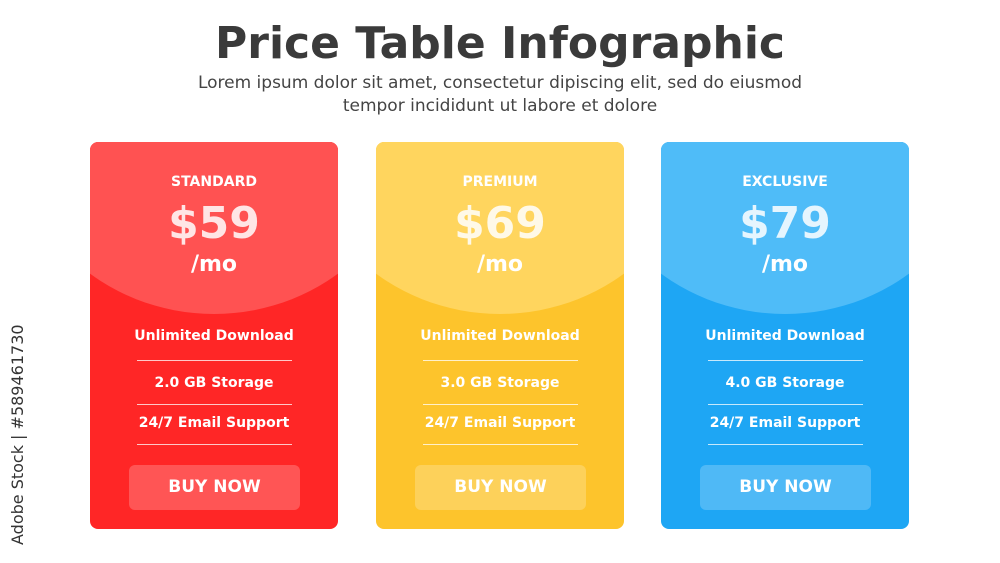 The width and height of the screenshot is (1000, 563). What do you see at coordinates (17, 434) in the screenshot?
I see `watermark: Adobe Stock | #589461730` at bounding box center [17, 434].